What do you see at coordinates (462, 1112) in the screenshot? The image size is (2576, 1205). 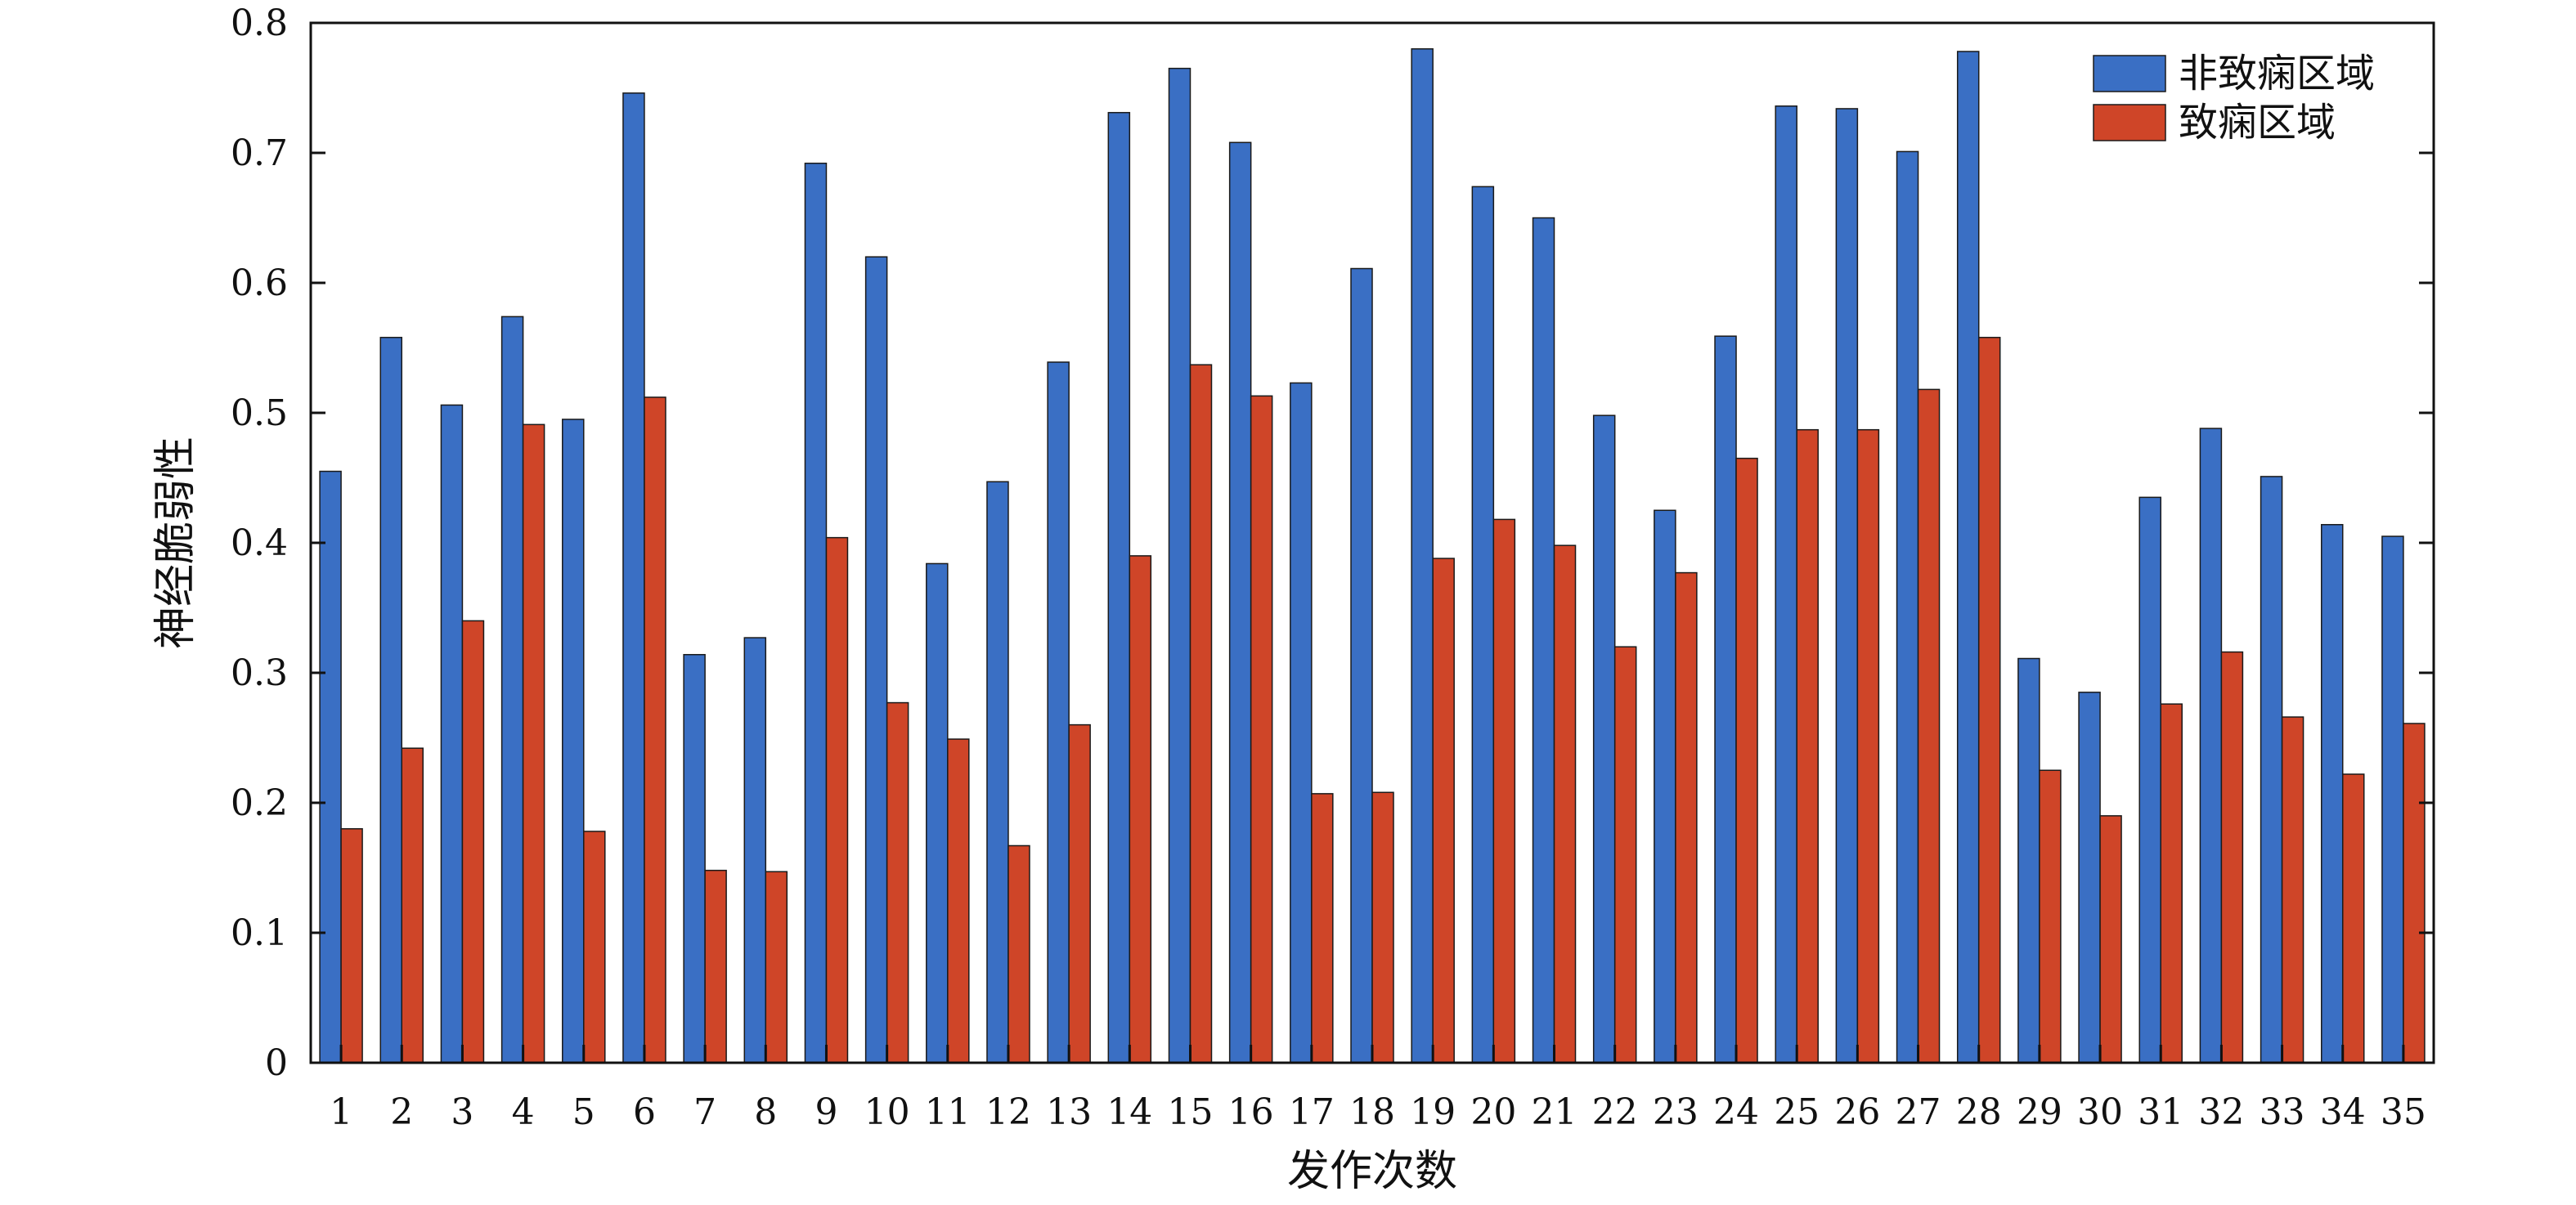 I see `x-tick-label-3: 3` at bounding box center [462, 1112].